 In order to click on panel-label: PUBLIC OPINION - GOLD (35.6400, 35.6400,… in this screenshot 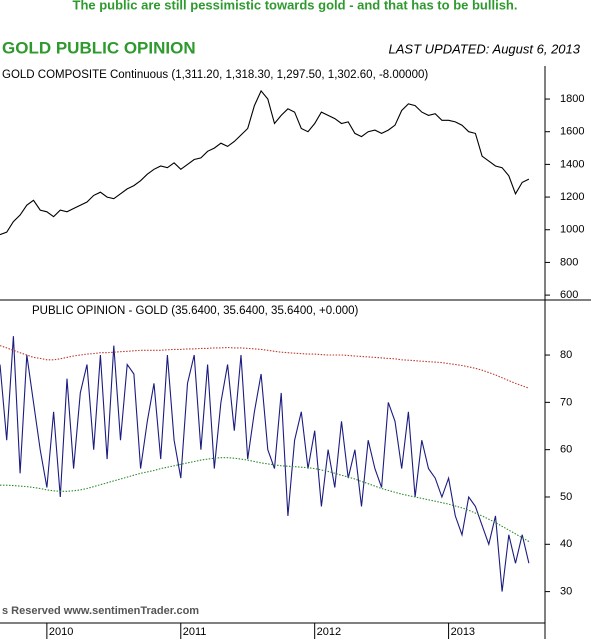, I will do `click(195, 311)`.